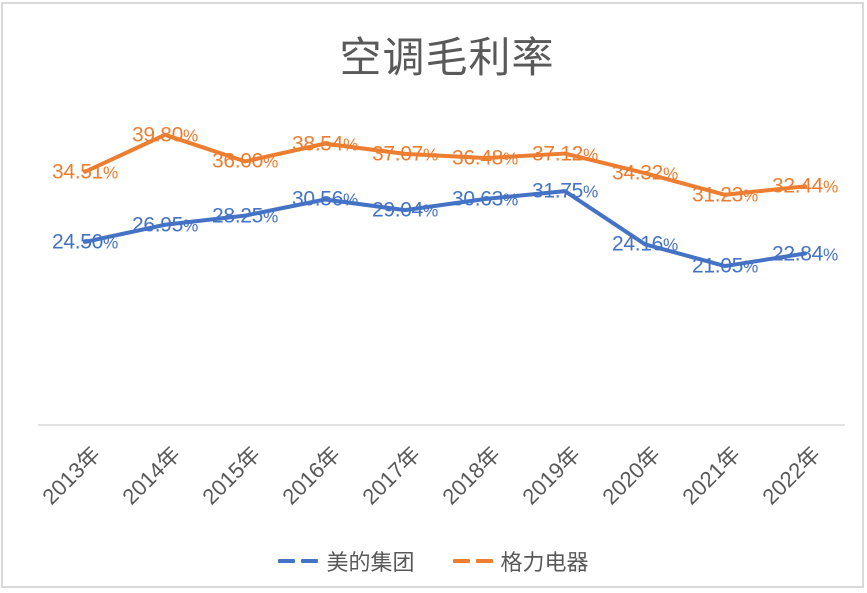 The image size is (867, 593). I want to click on data-label-midea: 30.63%, so click(485, 199).